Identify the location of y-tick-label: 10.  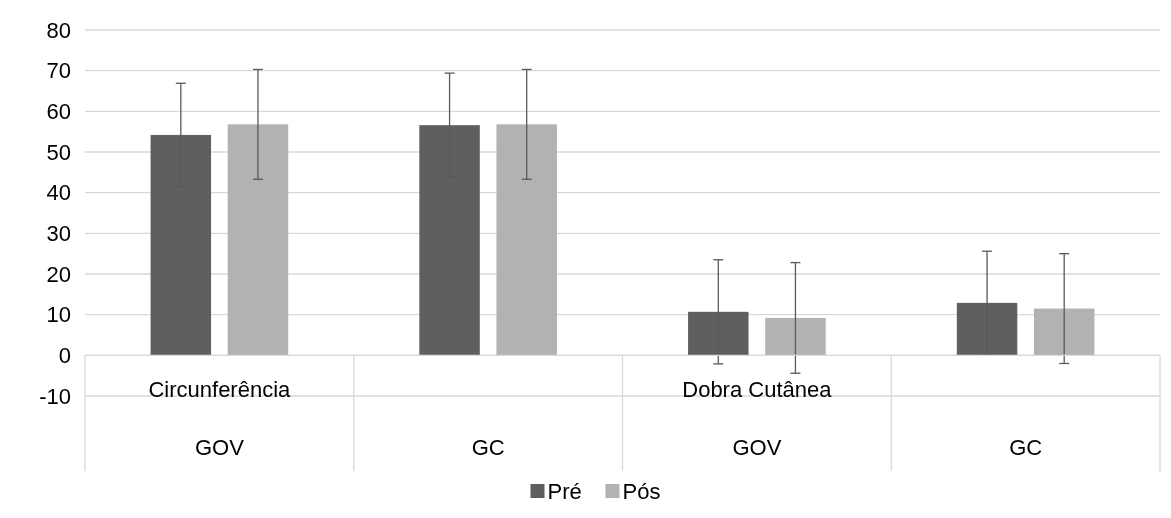
(58, 315).